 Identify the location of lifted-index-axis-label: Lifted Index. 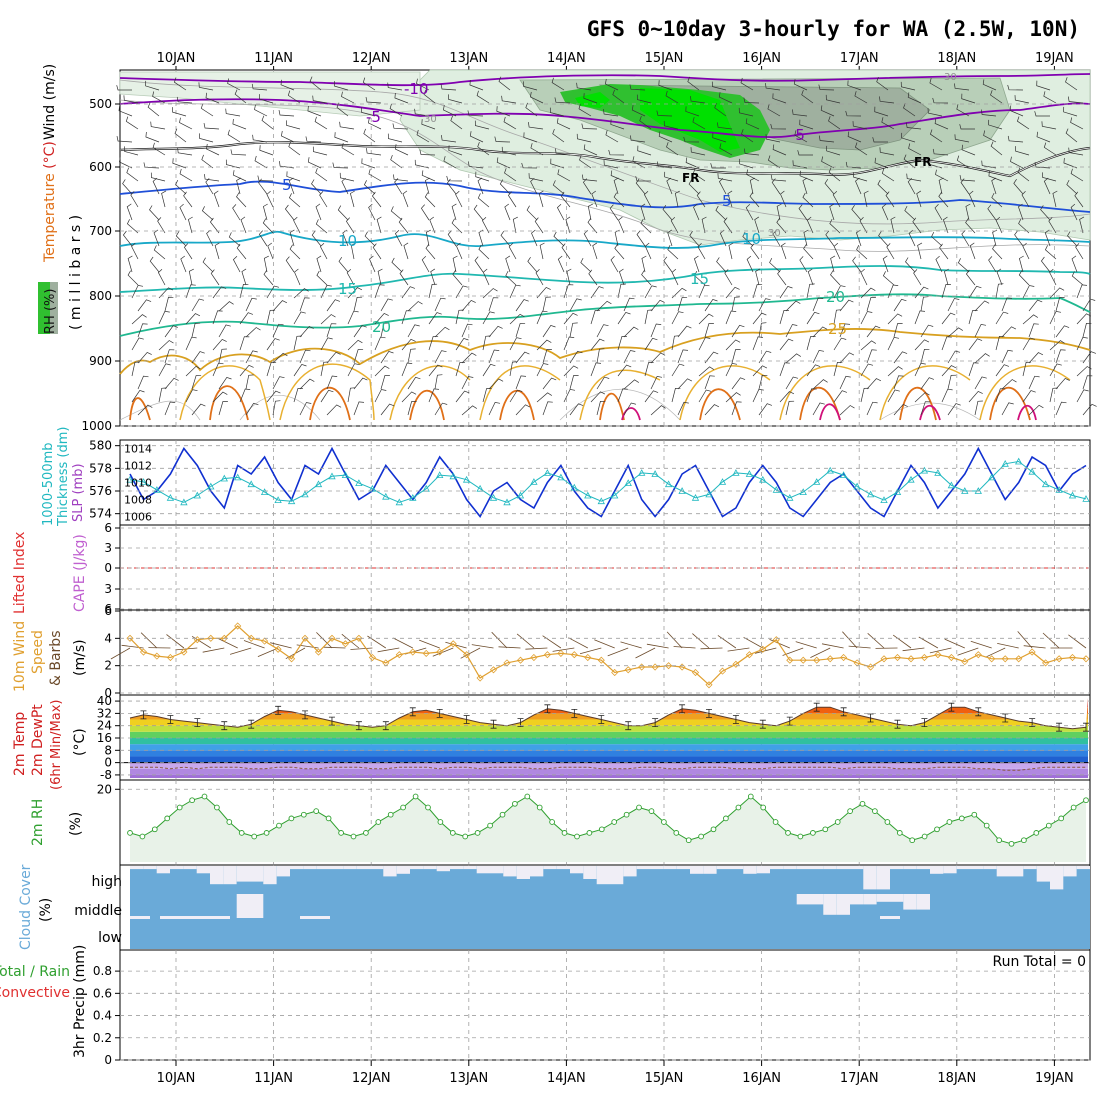
(20, 573).